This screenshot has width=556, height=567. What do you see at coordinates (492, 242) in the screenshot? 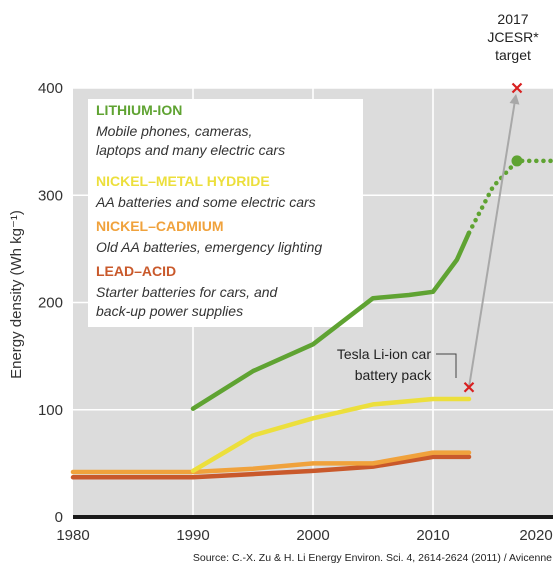
I see `improvement-arrow` at bounding box center [492, 242].